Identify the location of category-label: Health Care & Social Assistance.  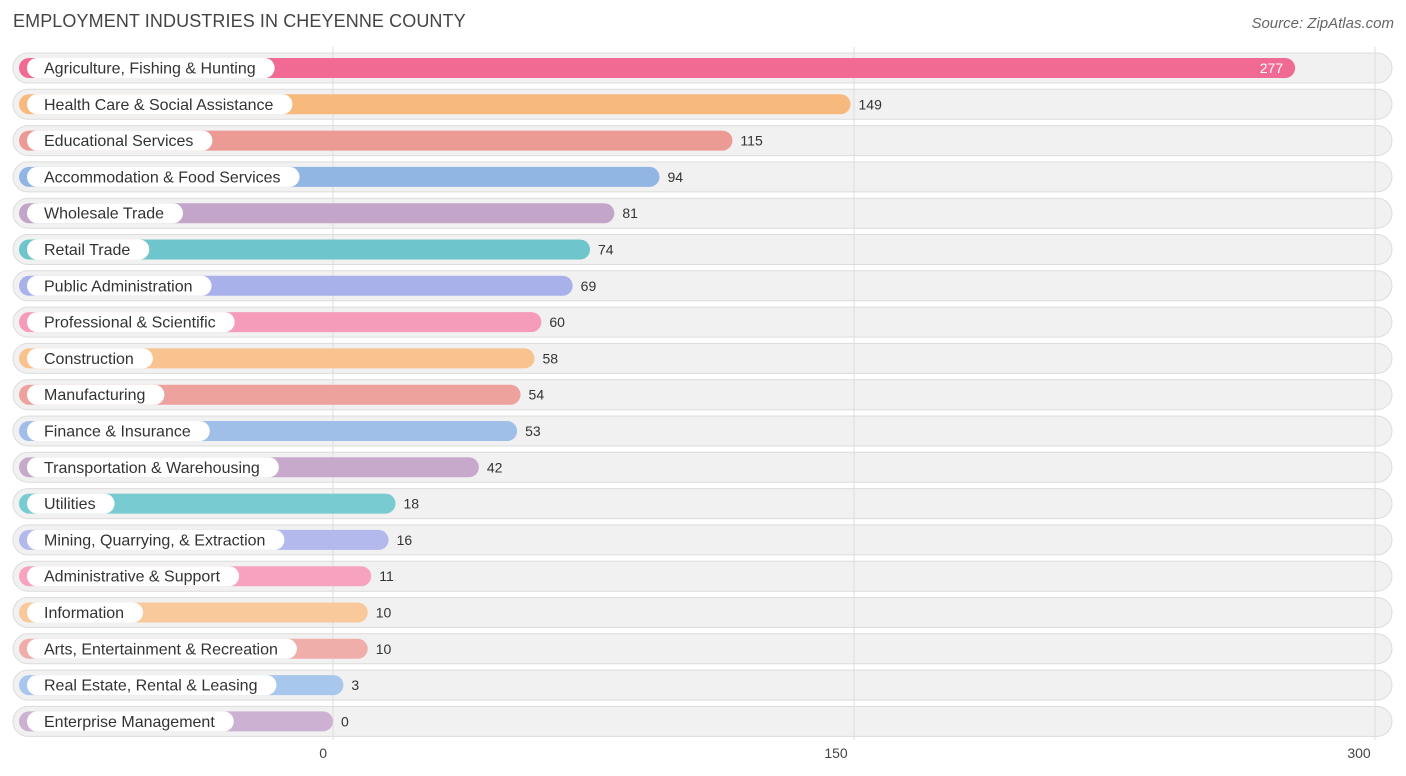
(159, 105).